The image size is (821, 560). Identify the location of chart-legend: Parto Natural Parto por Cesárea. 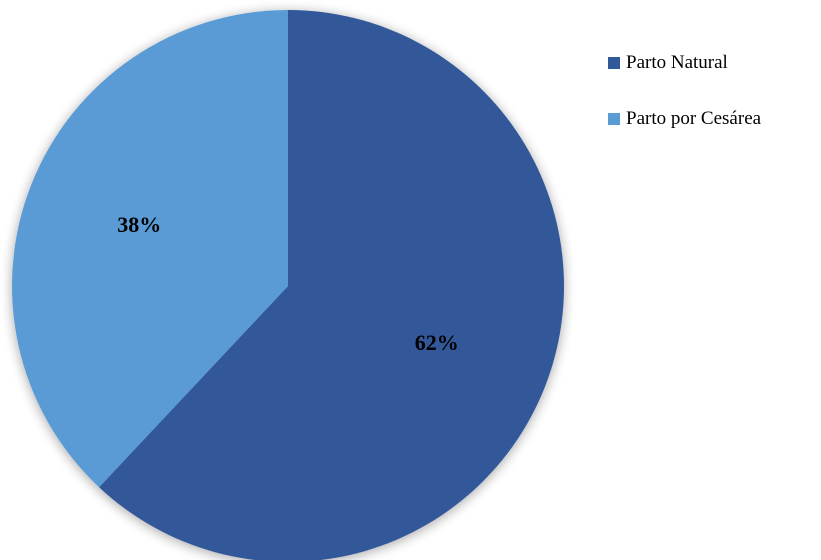
(684, 108).